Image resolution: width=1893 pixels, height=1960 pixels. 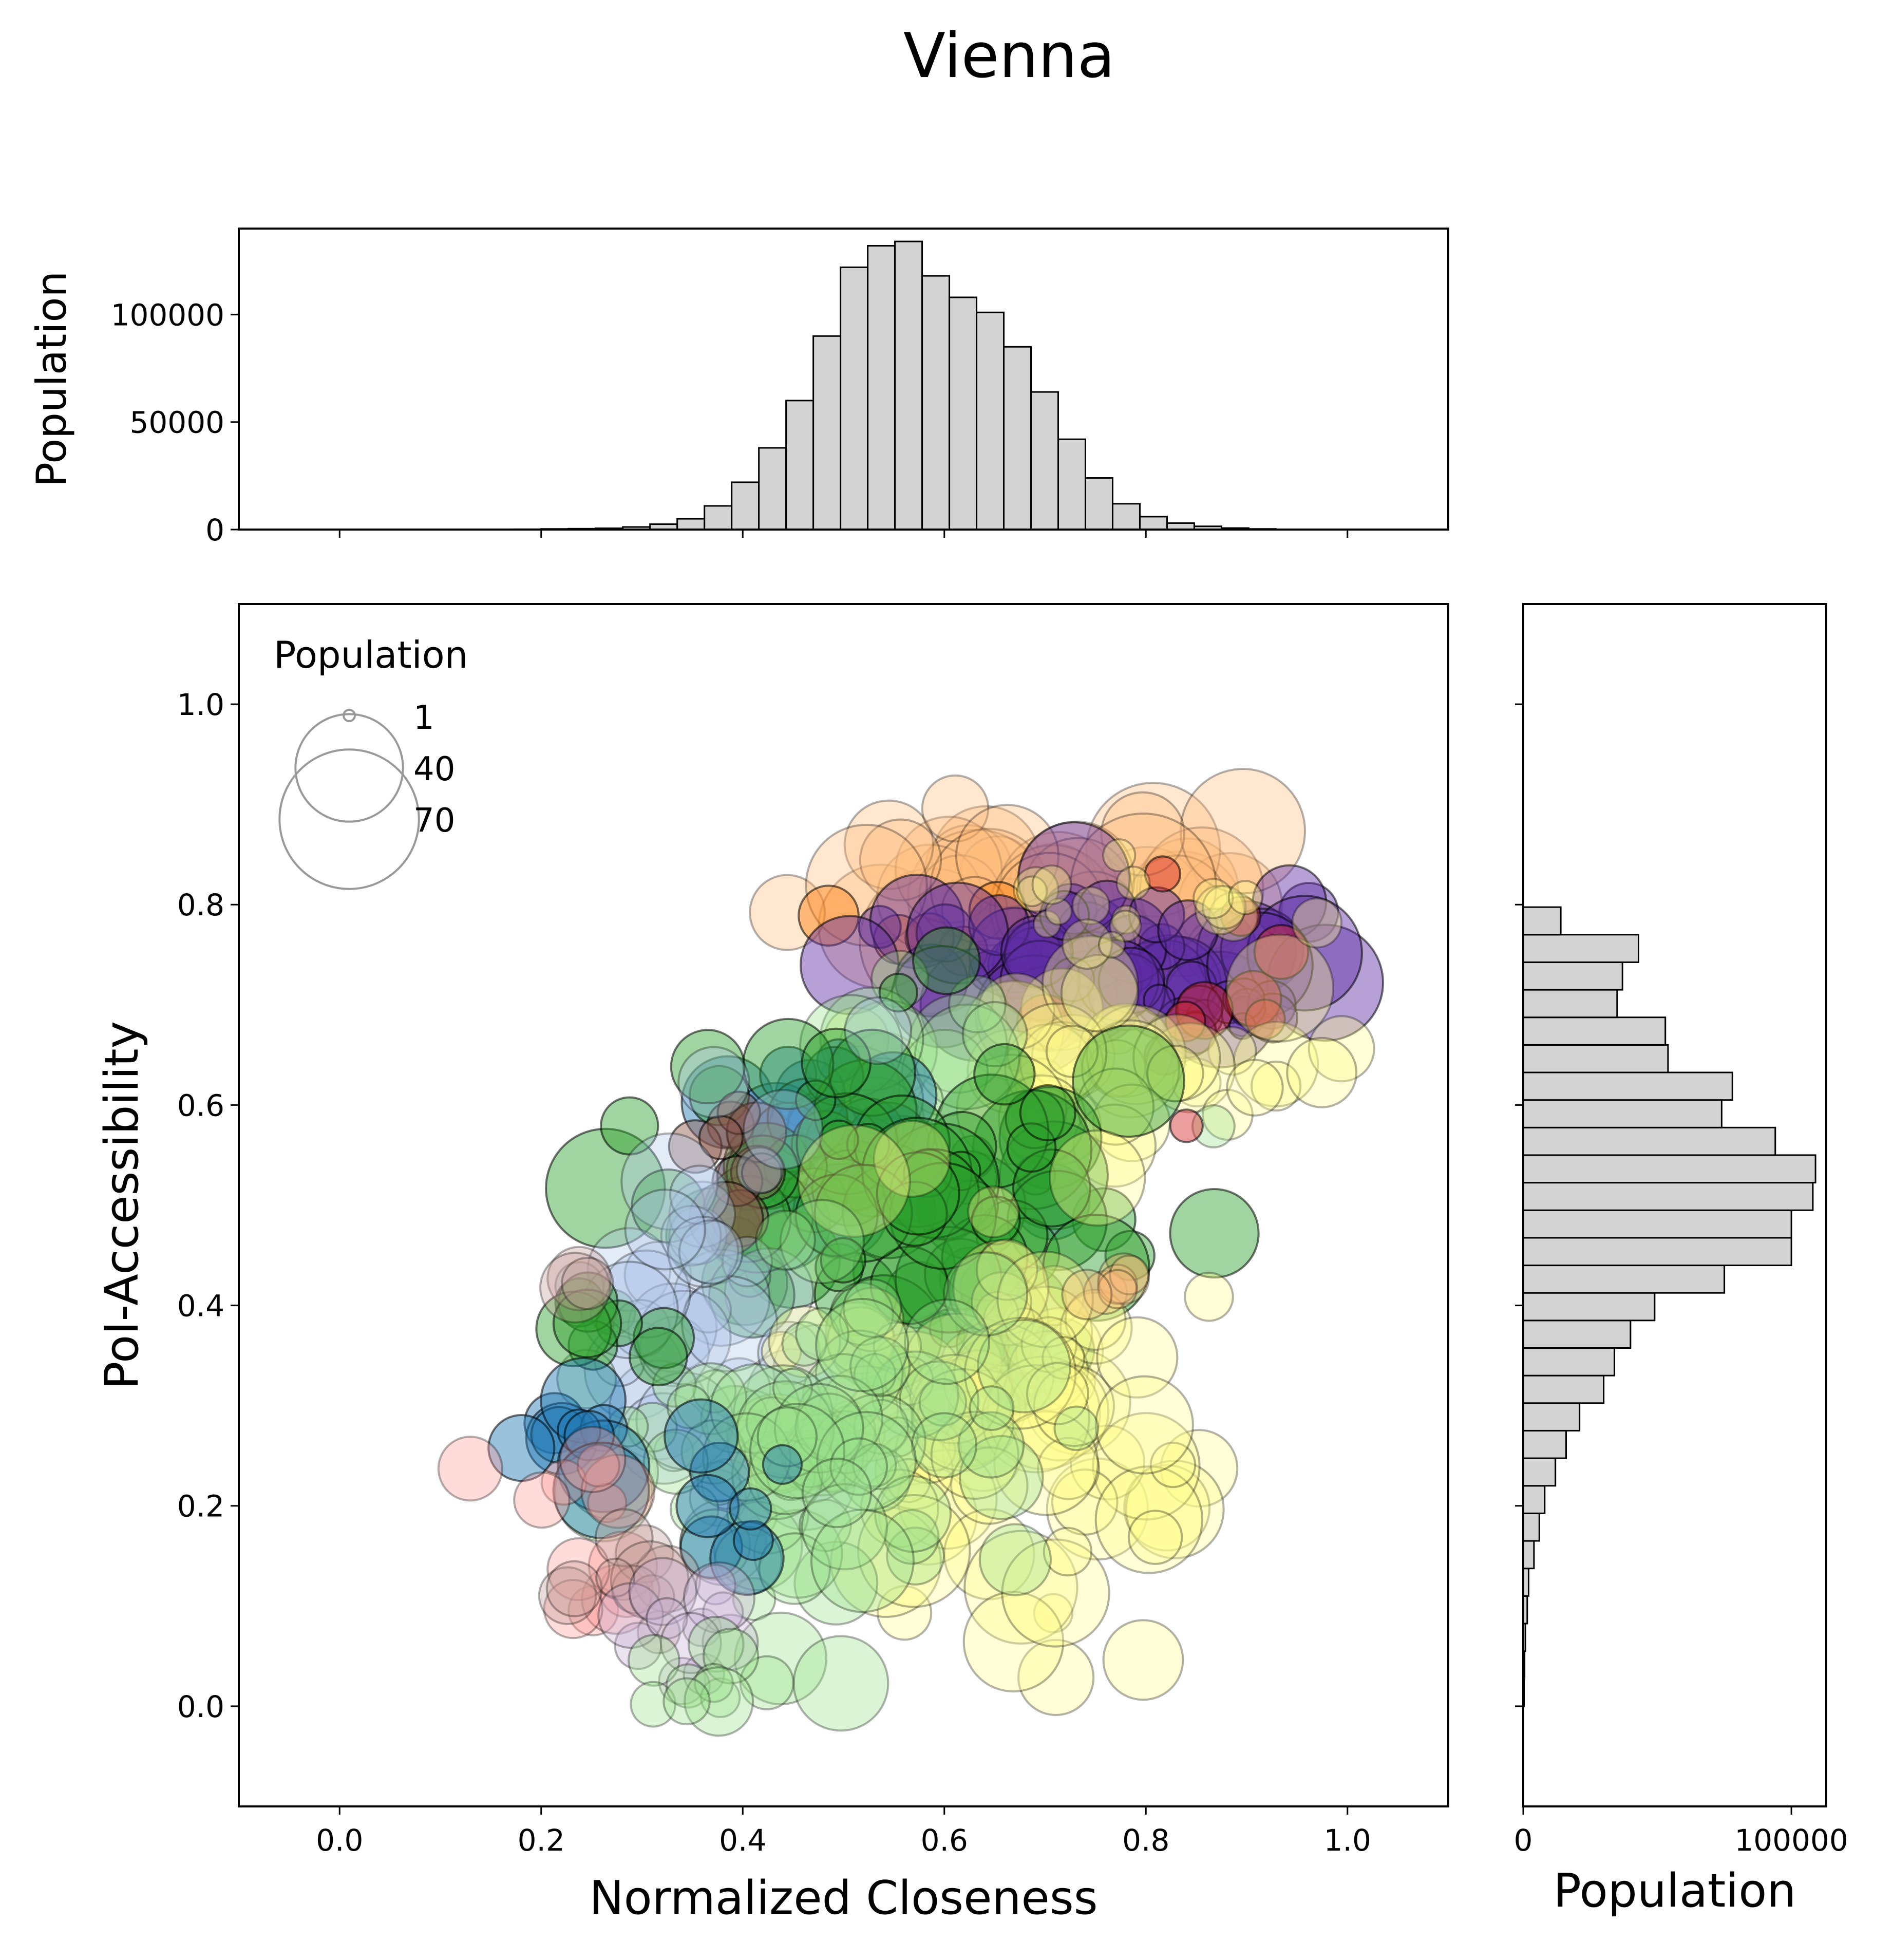 What do you see at coordinates (167, 314) in the screenshot?
I see `top-ytick-label: 100000` at bounding box center [167, 314].